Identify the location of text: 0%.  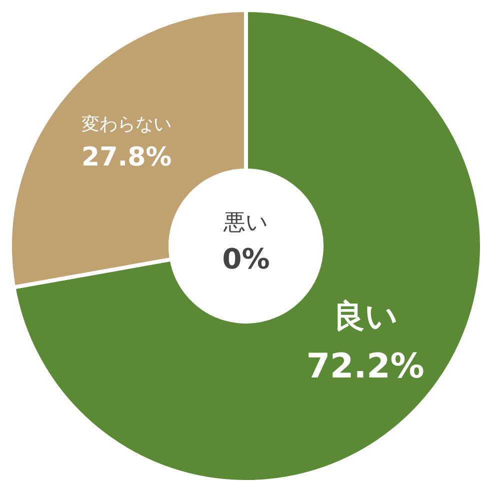
(246, 259).